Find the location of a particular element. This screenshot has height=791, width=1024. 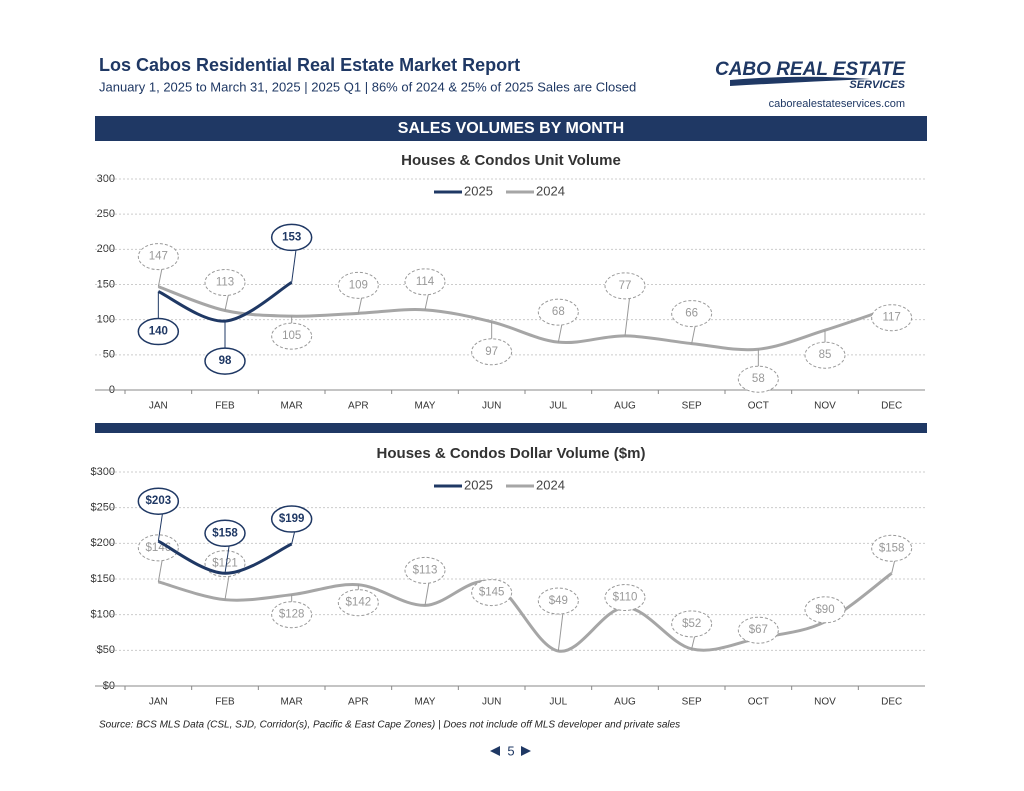

data-label: $199 is located at coordinates (292, 519).